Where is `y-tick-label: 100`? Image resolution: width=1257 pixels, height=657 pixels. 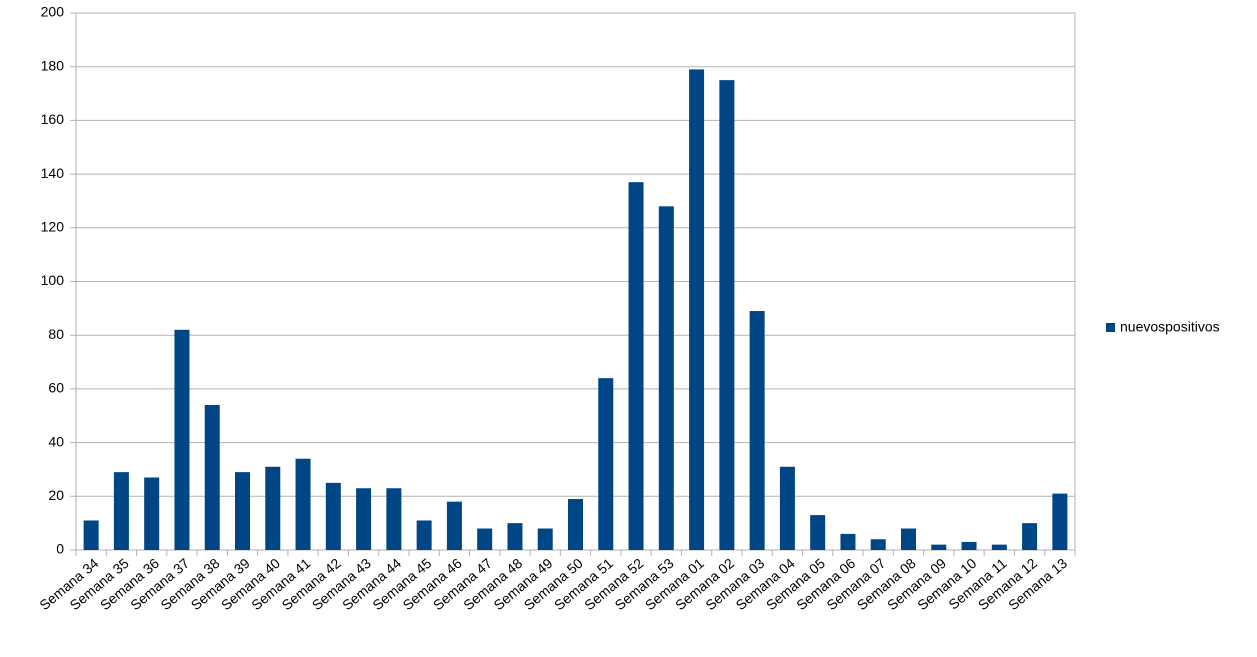 y-tick-label: 100 is located at coordinates (53, 280).